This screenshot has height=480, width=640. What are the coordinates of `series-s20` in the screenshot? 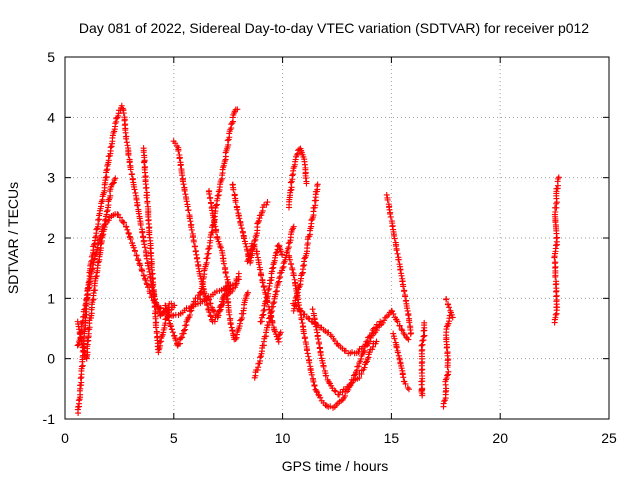 It's located at (423, 359).